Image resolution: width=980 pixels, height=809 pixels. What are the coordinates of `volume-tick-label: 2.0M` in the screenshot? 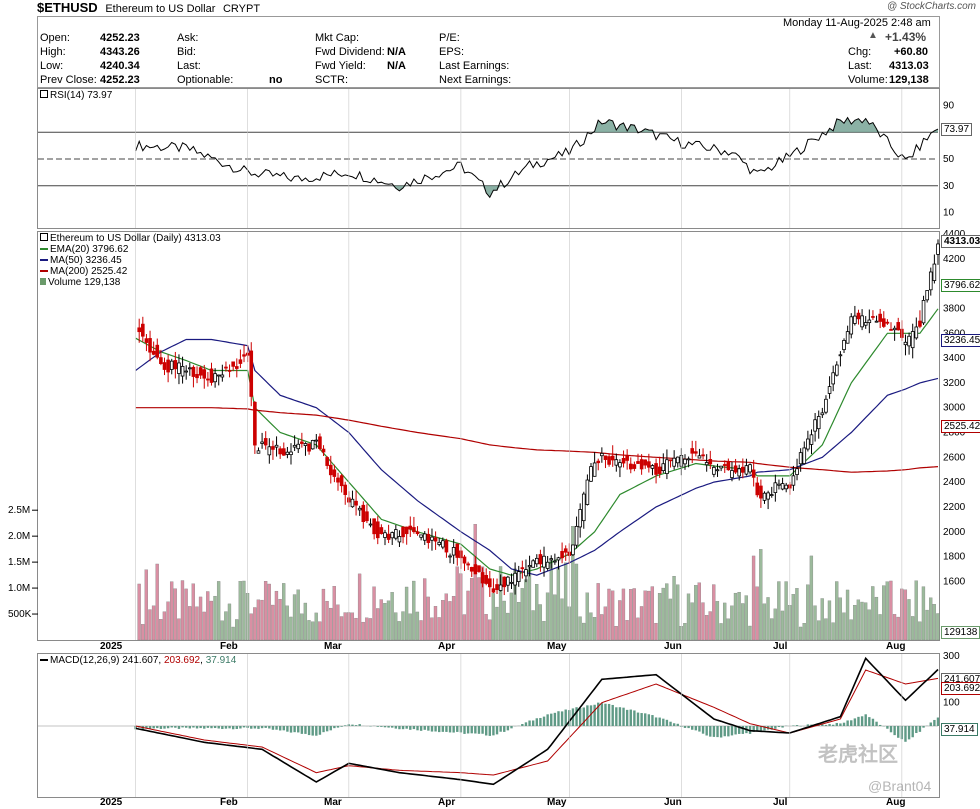 It's located at (19, 536).